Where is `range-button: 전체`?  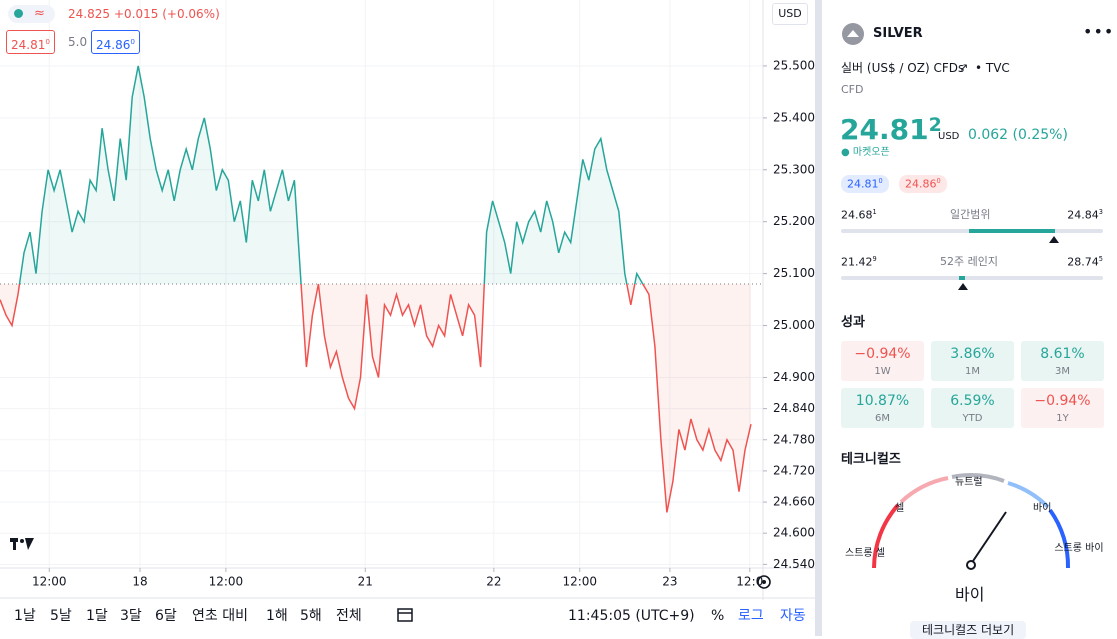
range-button: 전체 is located at coordinates (349, 616).